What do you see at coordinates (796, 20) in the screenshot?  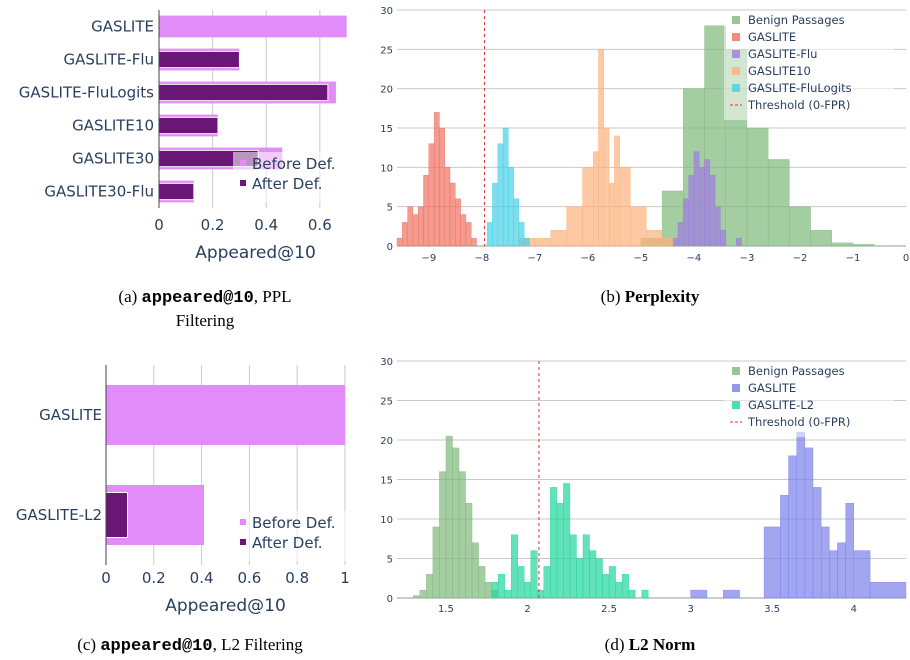 I see `legend-label: Benign Passages` at bounding box center [796, 20].